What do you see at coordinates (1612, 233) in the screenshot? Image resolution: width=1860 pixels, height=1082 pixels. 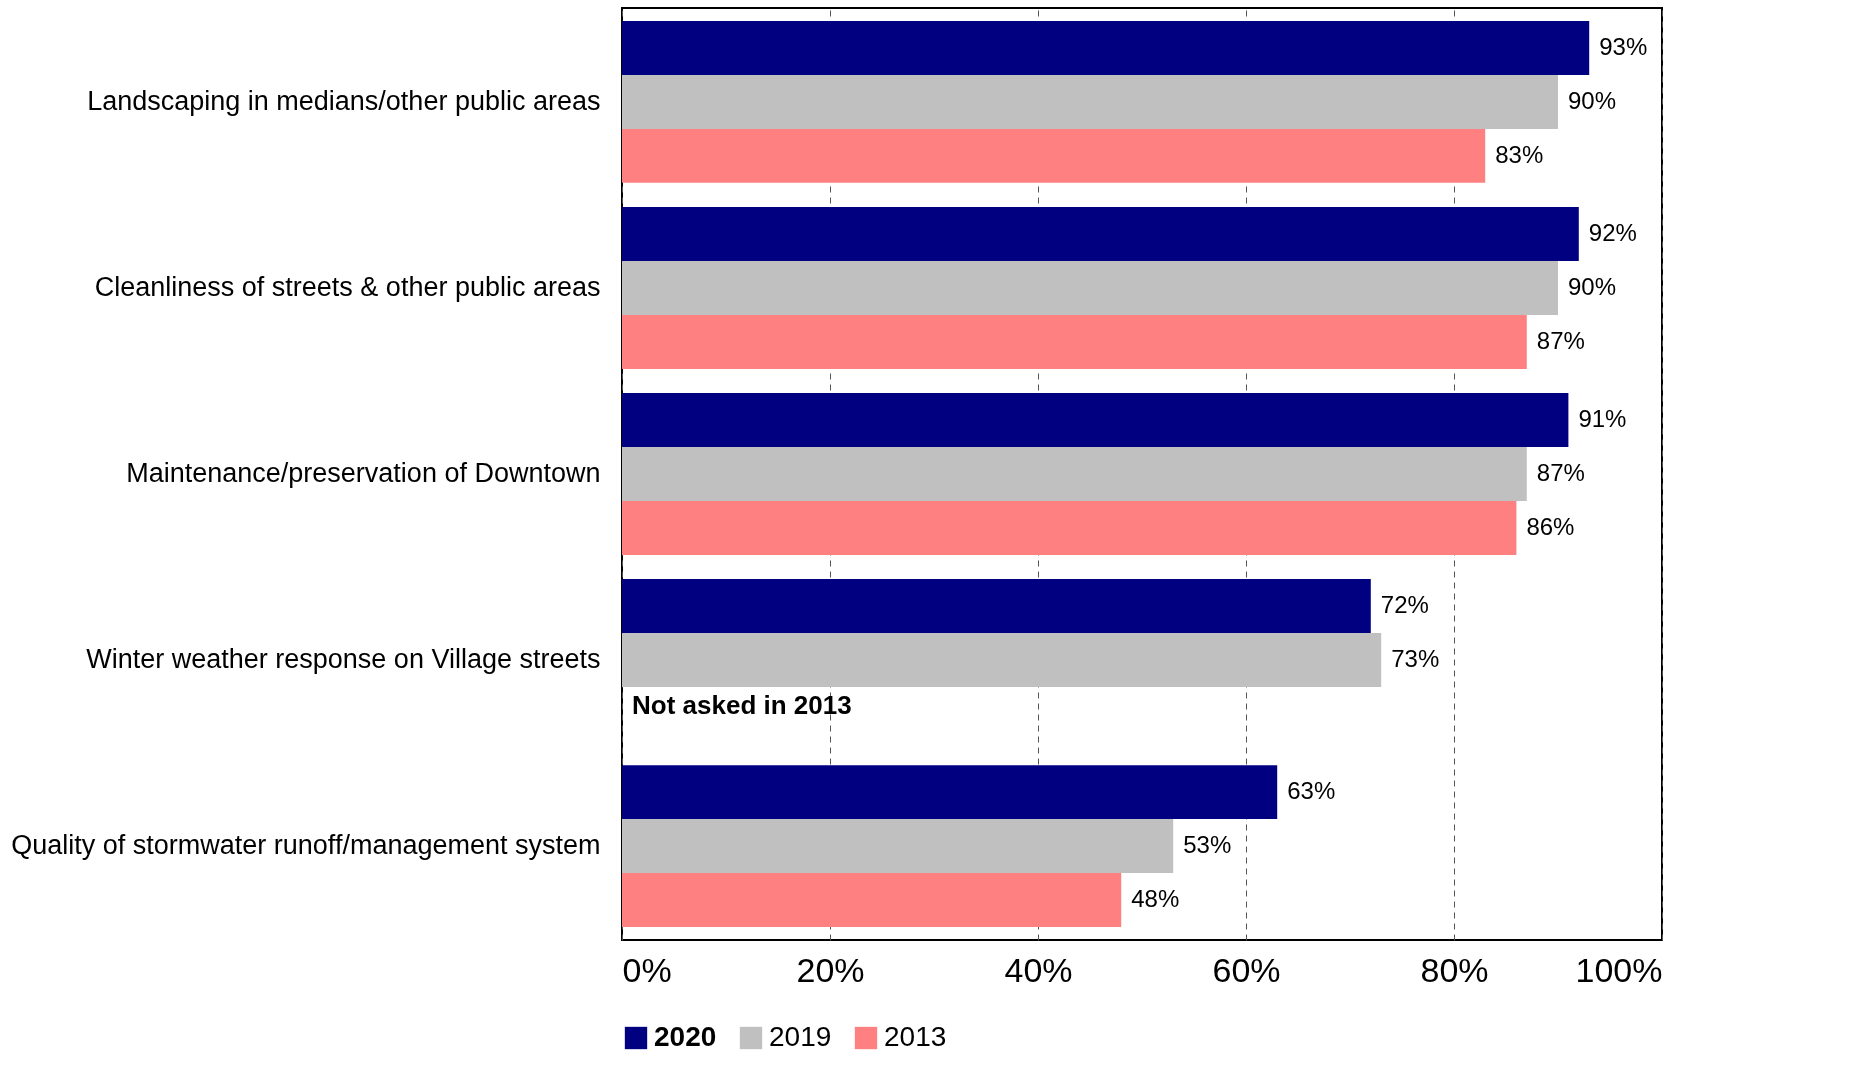 I see `data-label: 92%` at bounding box center [1612, 233].